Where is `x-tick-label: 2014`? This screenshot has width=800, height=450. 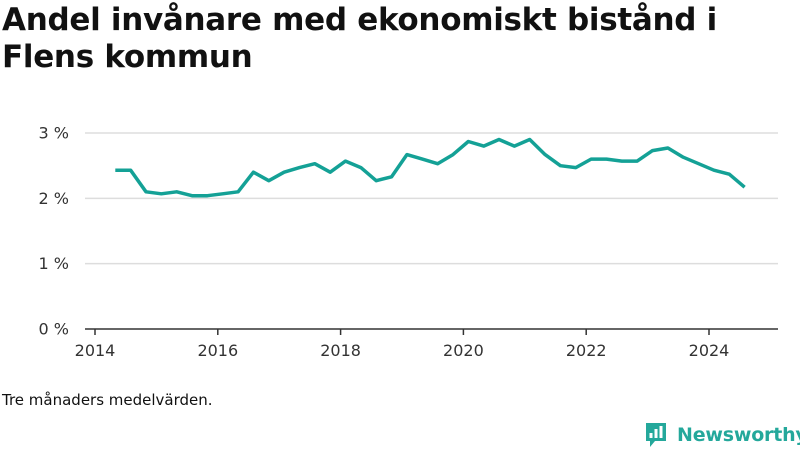 x-tick-label: 2014 is located at coordinates (95, 350).